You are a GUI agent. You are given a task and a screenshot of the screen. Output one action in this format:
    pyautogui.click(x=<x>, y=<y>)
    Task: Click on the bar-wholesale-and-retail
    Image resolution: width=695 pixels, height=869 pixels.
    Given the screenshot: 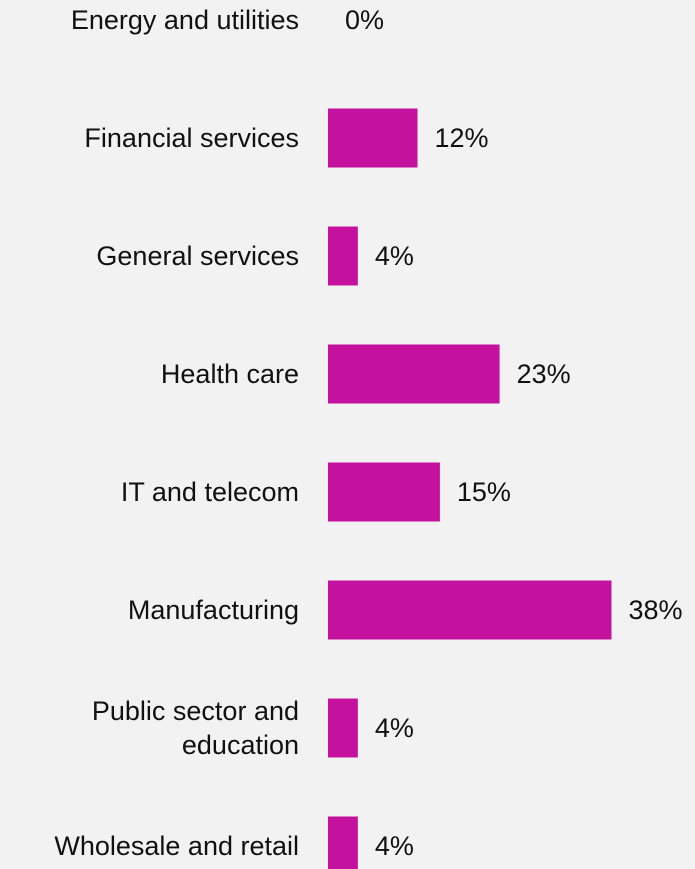 What is the action you would take?
    pyautogui.click(x=343, y=842)
    